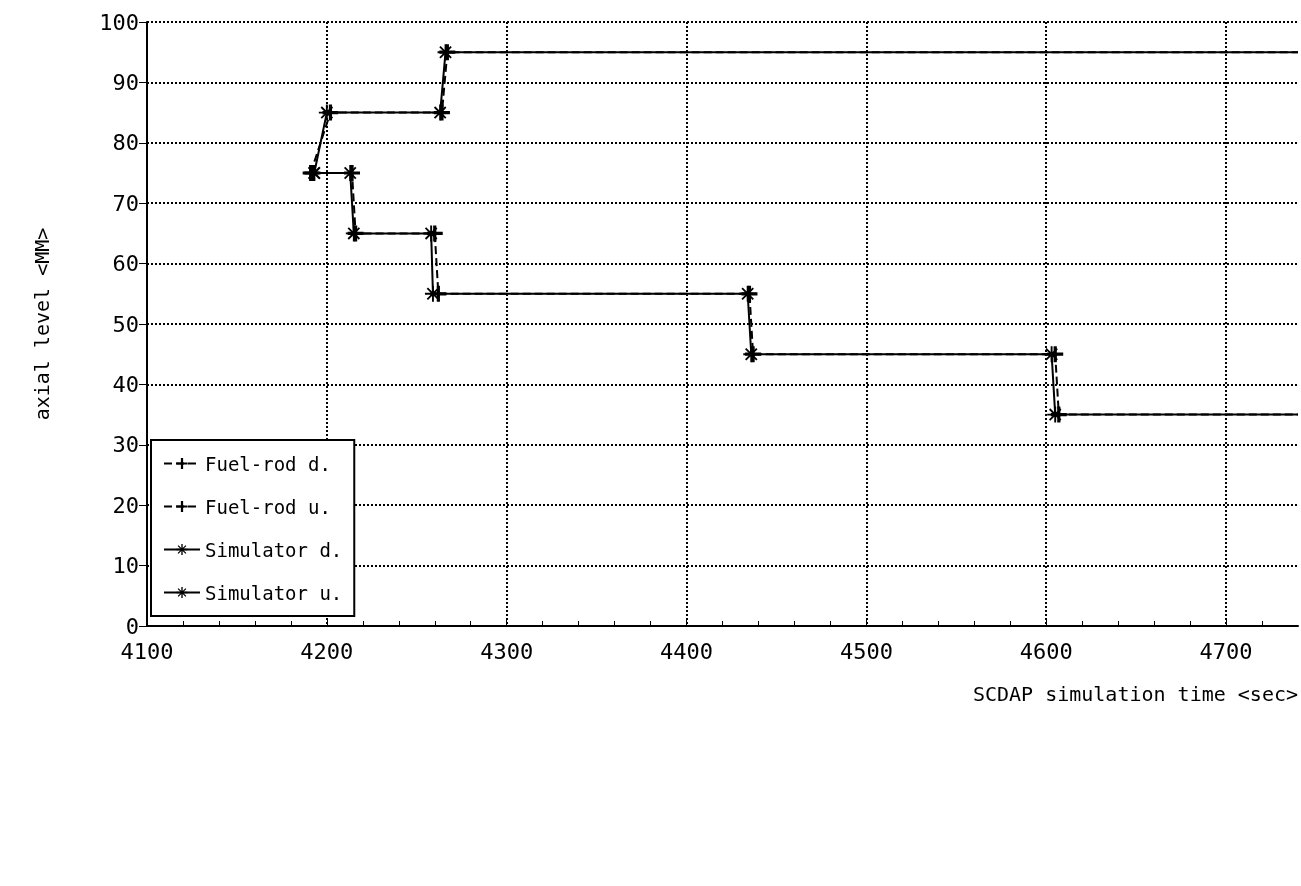 The image size is (1301, 886). Describe the element at coordinates (1046, 651) in the screenshot. I see `x-tick-label: 4600` at that location.